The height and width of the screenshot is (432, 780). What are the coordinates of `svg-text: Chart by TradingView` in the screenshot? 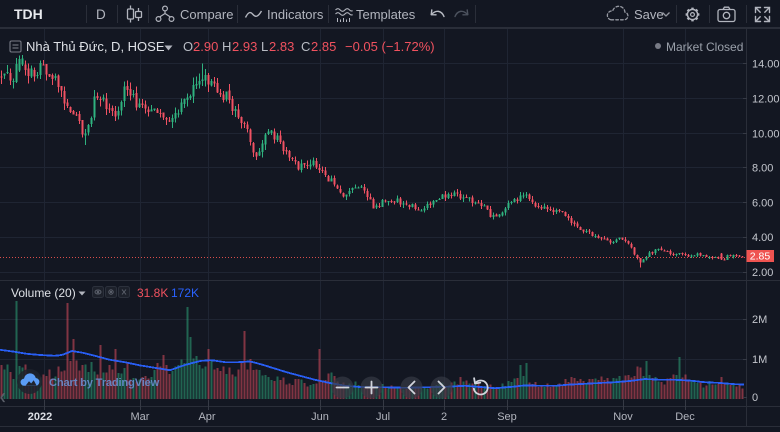 It's located at (104, 383).